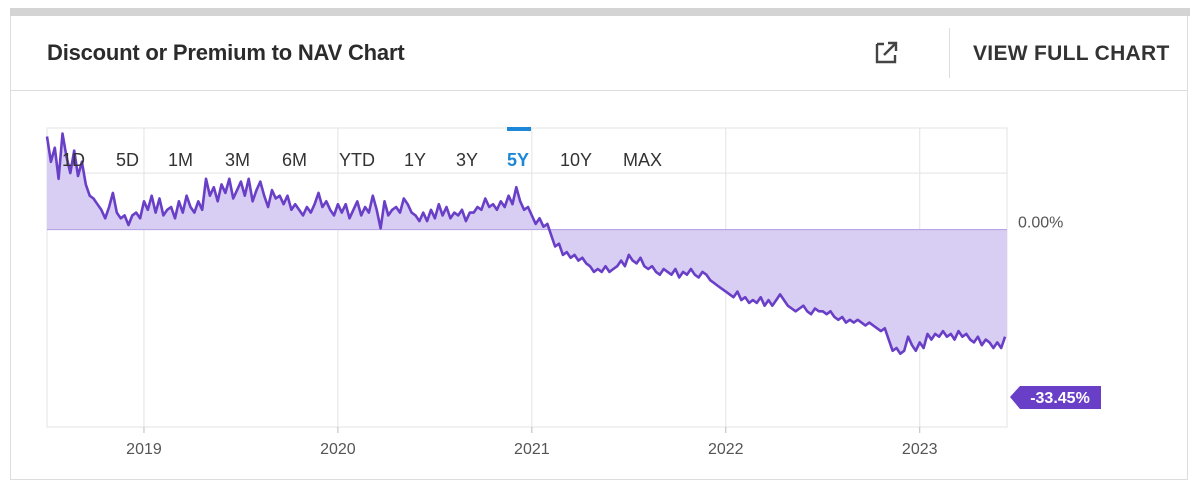 The image size is (1200, 487). What do you see at coordinates (415, 160) in the screenshot?
I see `period-tab-1y: 1Y` at bounding box center [415, 160].